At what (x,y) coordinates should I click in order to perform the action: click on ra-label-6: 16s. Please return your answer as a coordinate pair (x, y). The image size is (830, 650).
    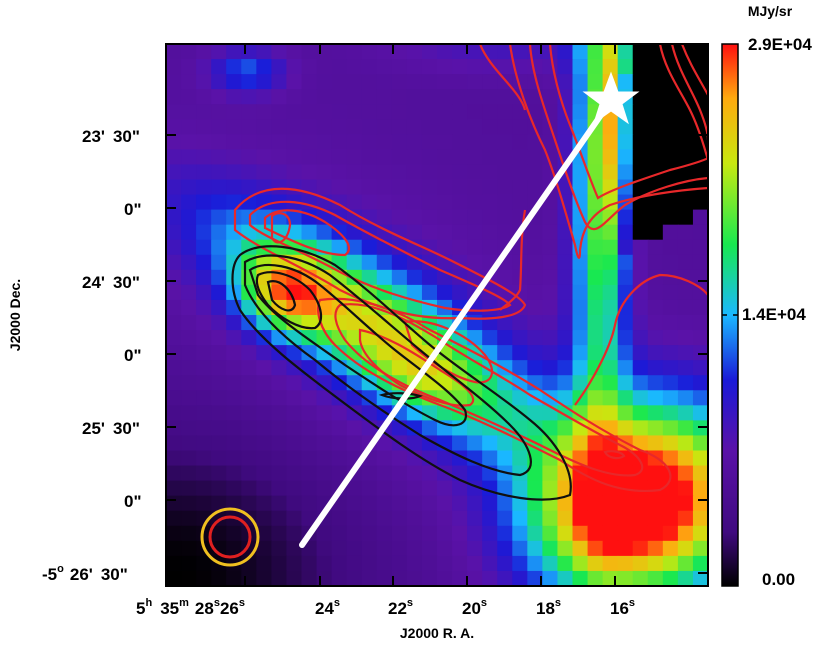
    Looking at the image, I should click on (622, 607).